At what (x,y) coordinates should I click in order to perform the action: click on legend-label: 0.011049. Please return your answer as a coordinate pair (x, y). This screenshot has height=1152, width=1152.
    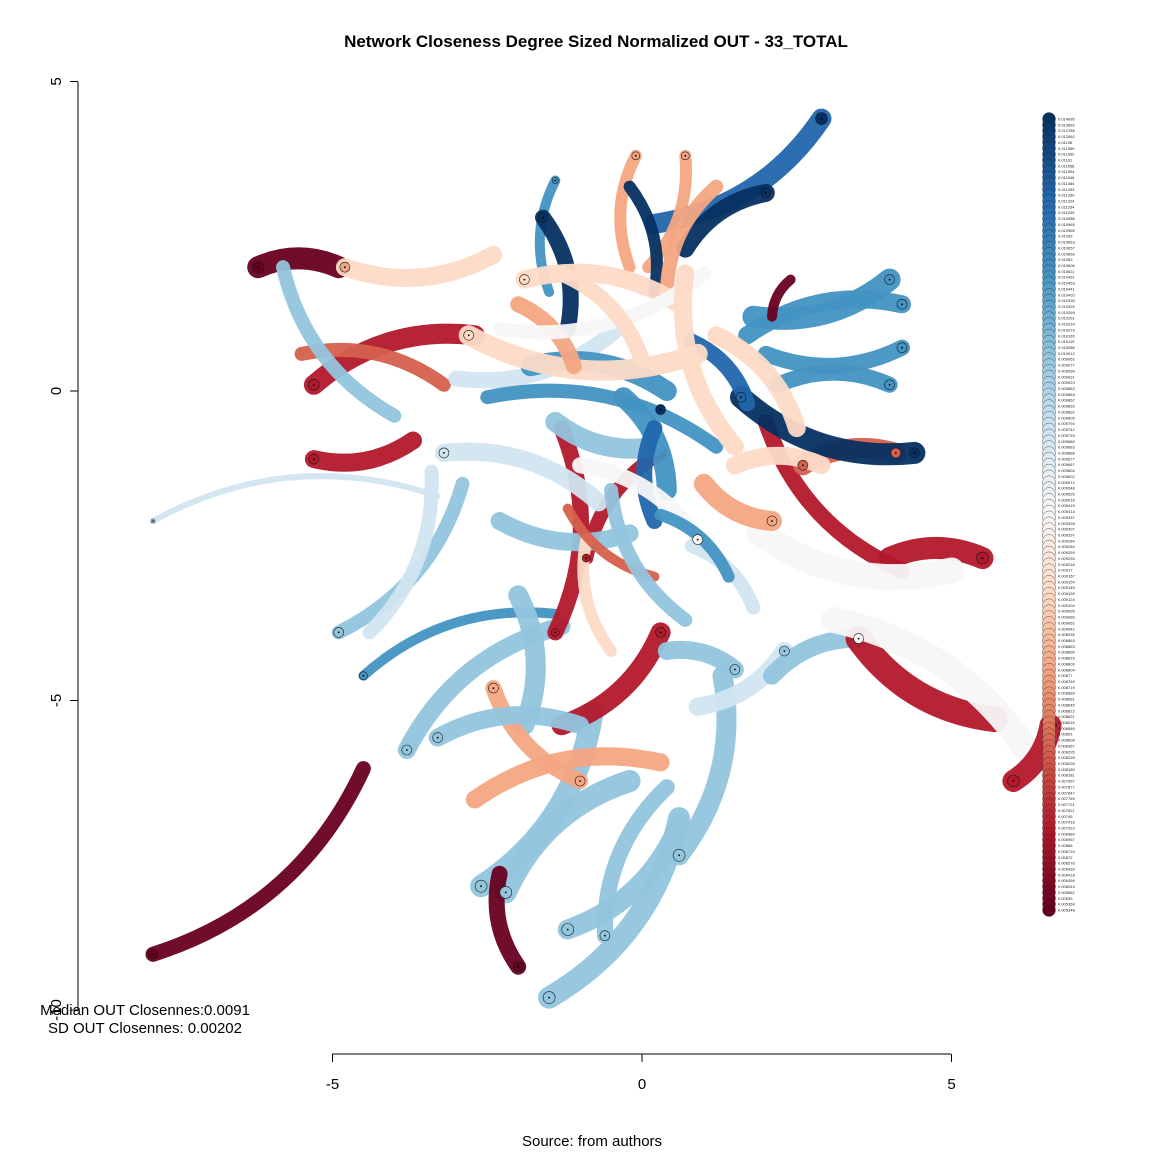
    Looking at the image, I should click on (1066, 212).